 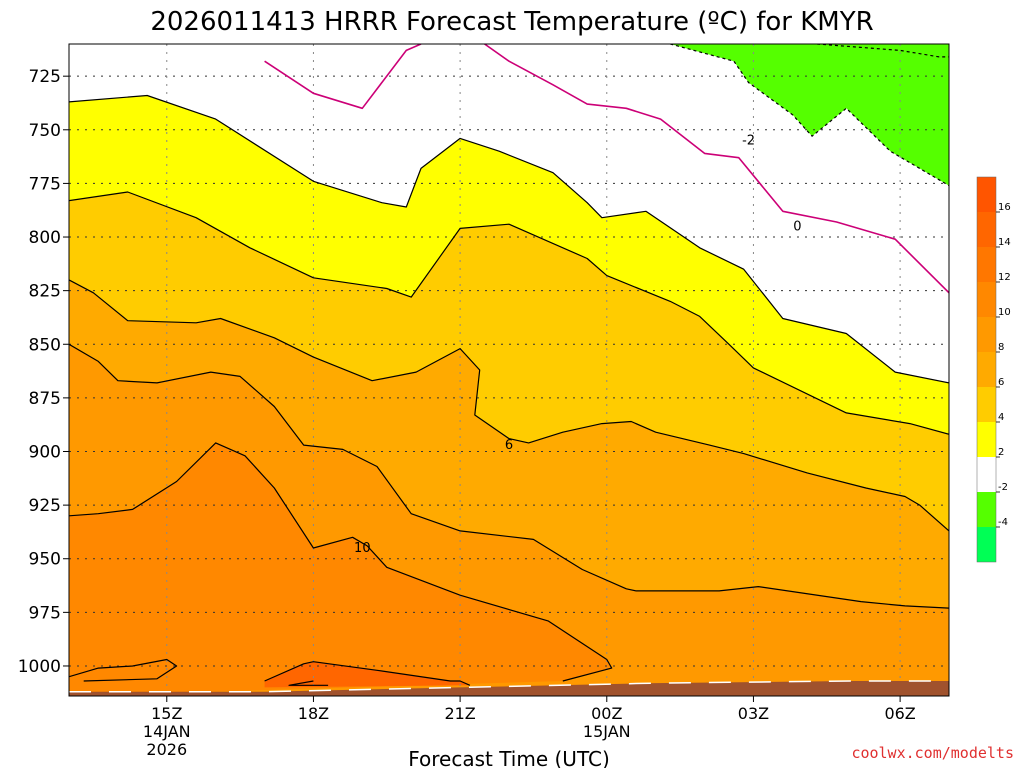 I want to click on colorbar-label: 2, so click(x=1001, y=452).